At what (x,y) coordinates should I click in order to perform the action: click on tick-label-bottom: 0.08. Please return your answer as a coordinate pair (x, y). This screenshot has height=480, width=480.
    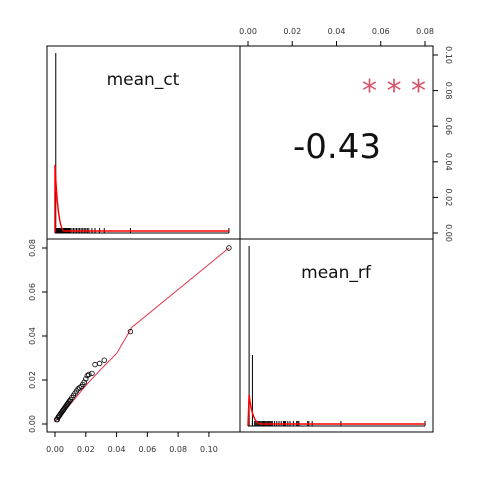
    Looking at the image, I should click on (178, 449).